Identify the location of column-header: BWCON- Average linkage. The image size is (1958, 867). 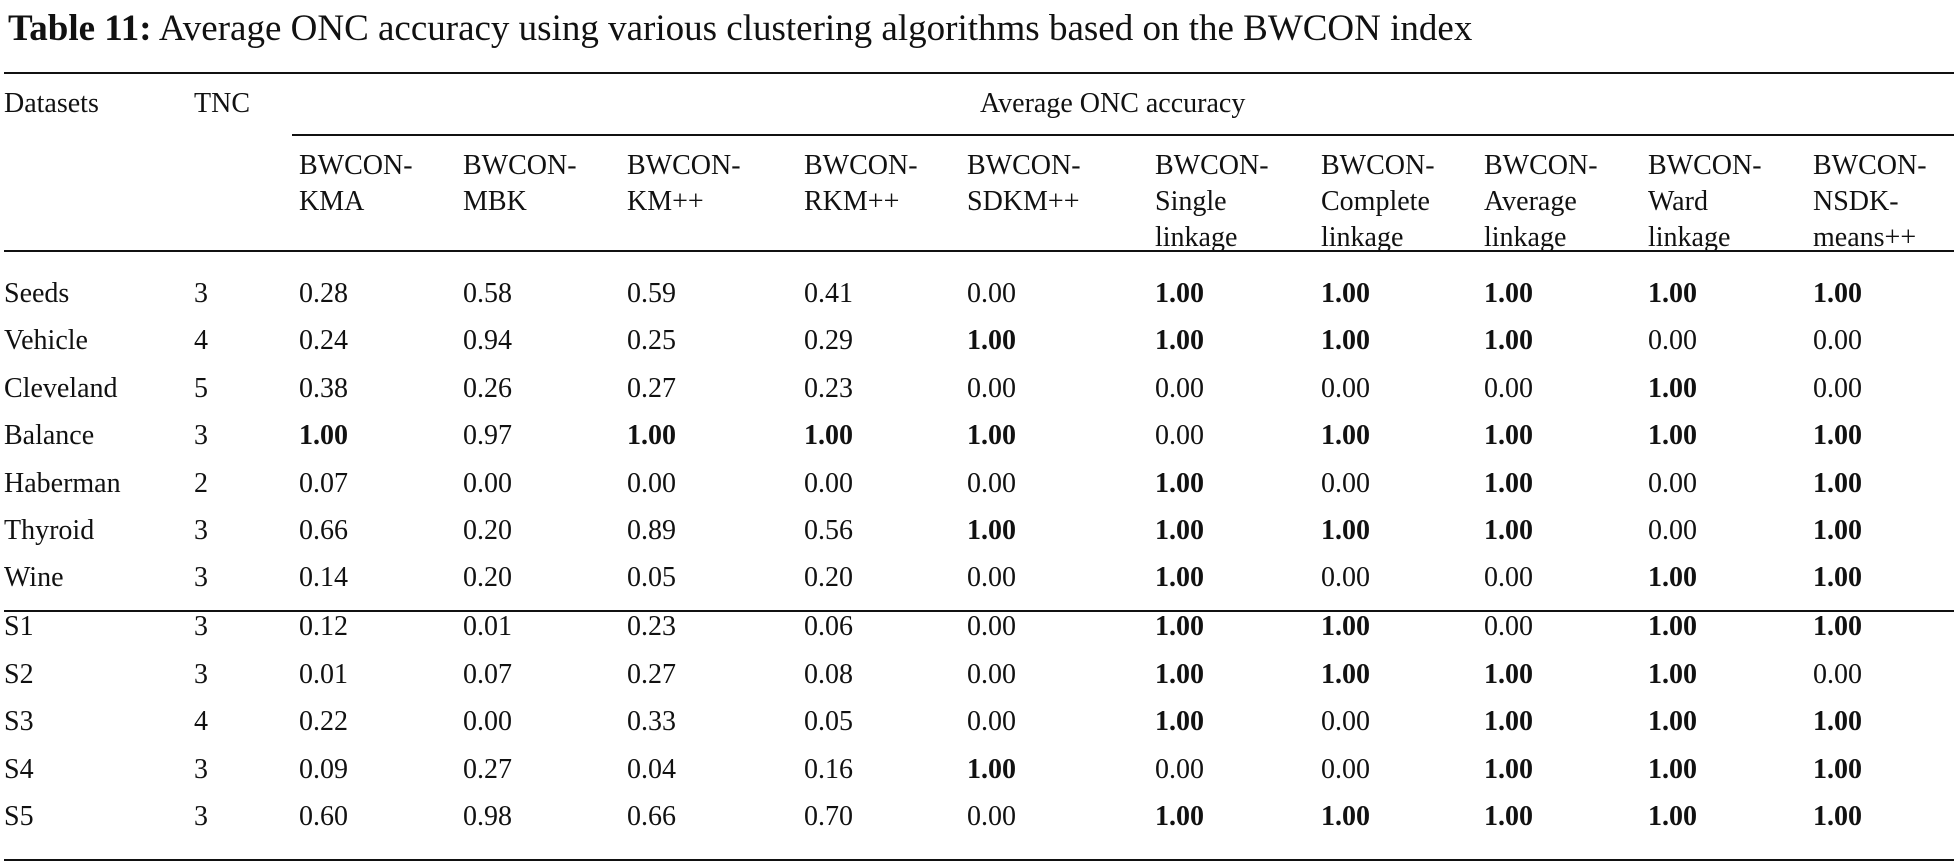
(1541, 201).